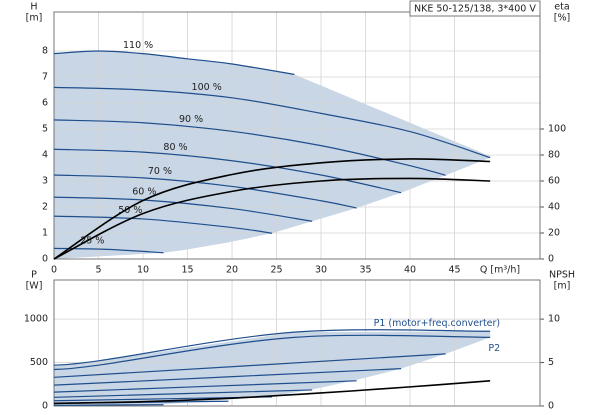 This screenshot has height=415, width=593. I want to click on y2-axis-label: eta, so click(561, 7).